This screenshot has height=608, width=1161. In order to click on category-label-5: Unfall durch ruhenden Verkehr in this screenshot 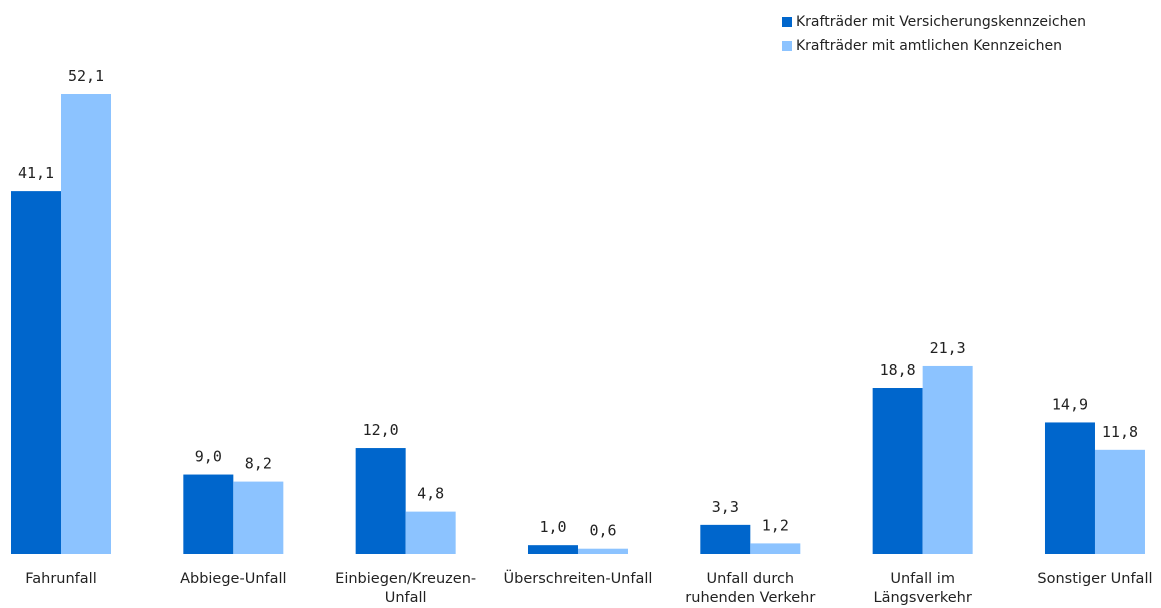, I will do `click(750, 588)`.